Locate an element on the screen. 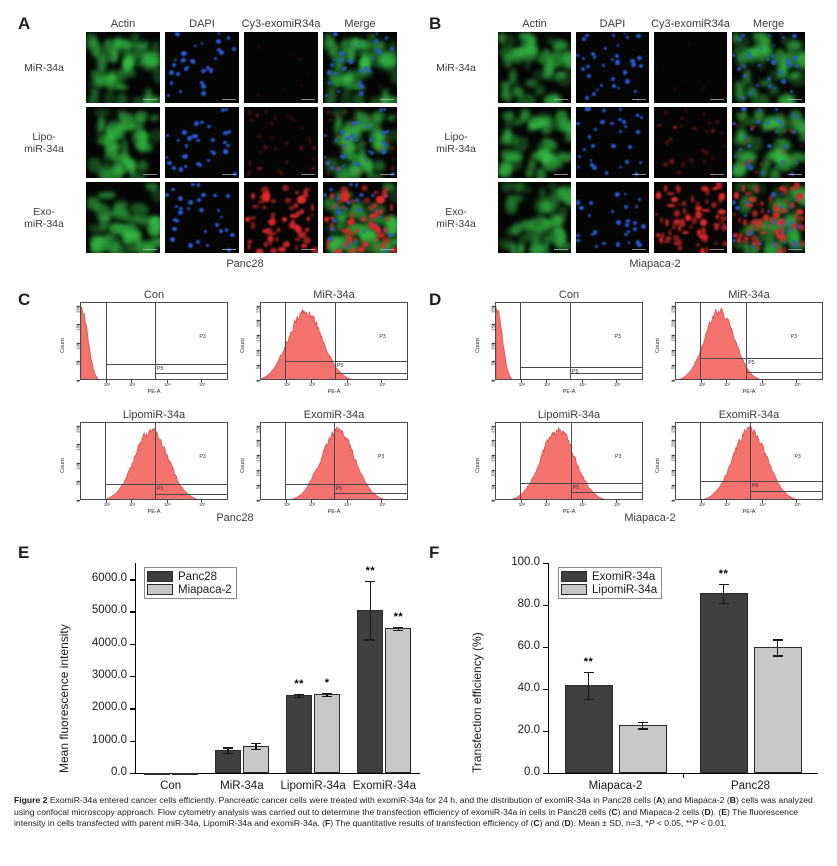  legend-label: Miapaca-2 is located at coordinates (205, 589).